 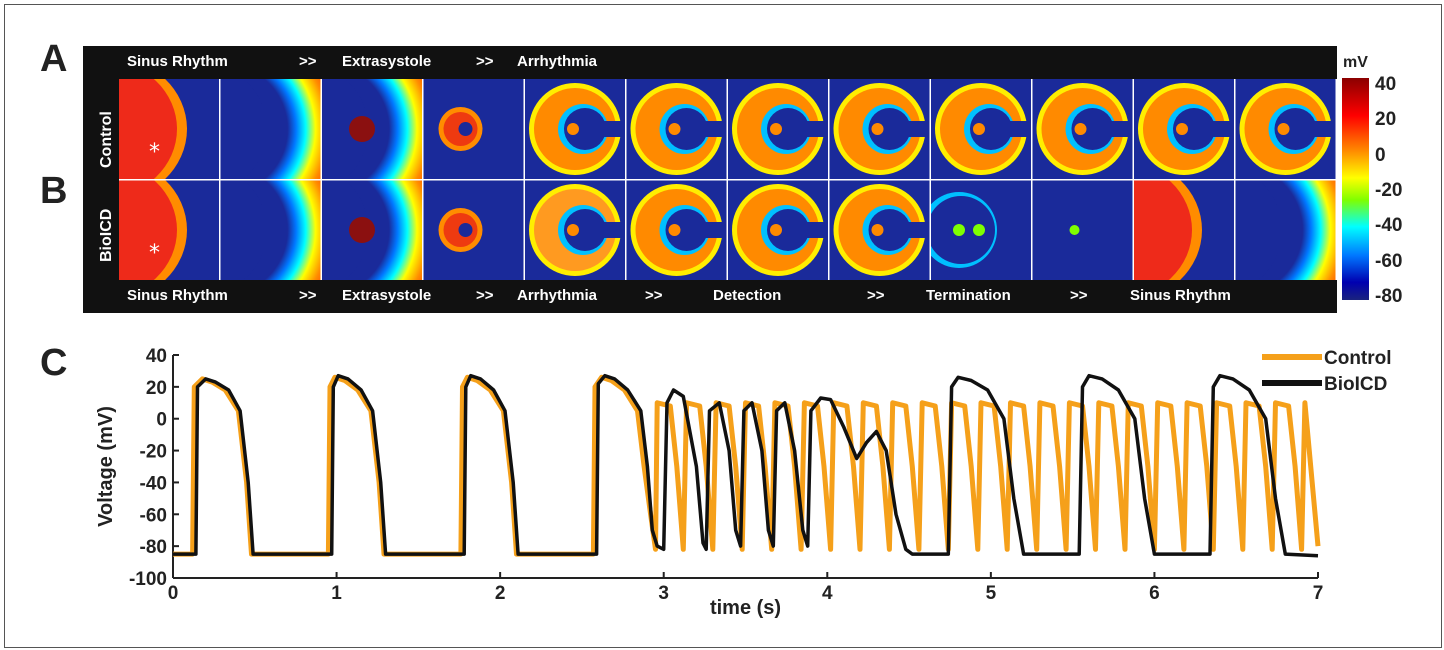 What do you see at coordinates (1355, 189) in the screenshot?
I see `colorbar` at bounding box center [1355, 189].